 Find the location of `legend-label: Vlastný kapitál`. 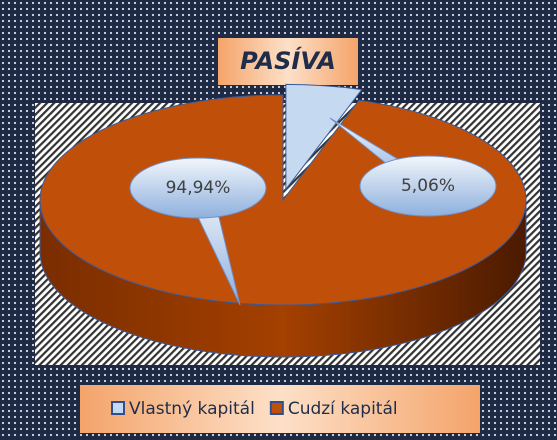

legend-label: Vlastný kapitál is located at coordinates (192, 409).